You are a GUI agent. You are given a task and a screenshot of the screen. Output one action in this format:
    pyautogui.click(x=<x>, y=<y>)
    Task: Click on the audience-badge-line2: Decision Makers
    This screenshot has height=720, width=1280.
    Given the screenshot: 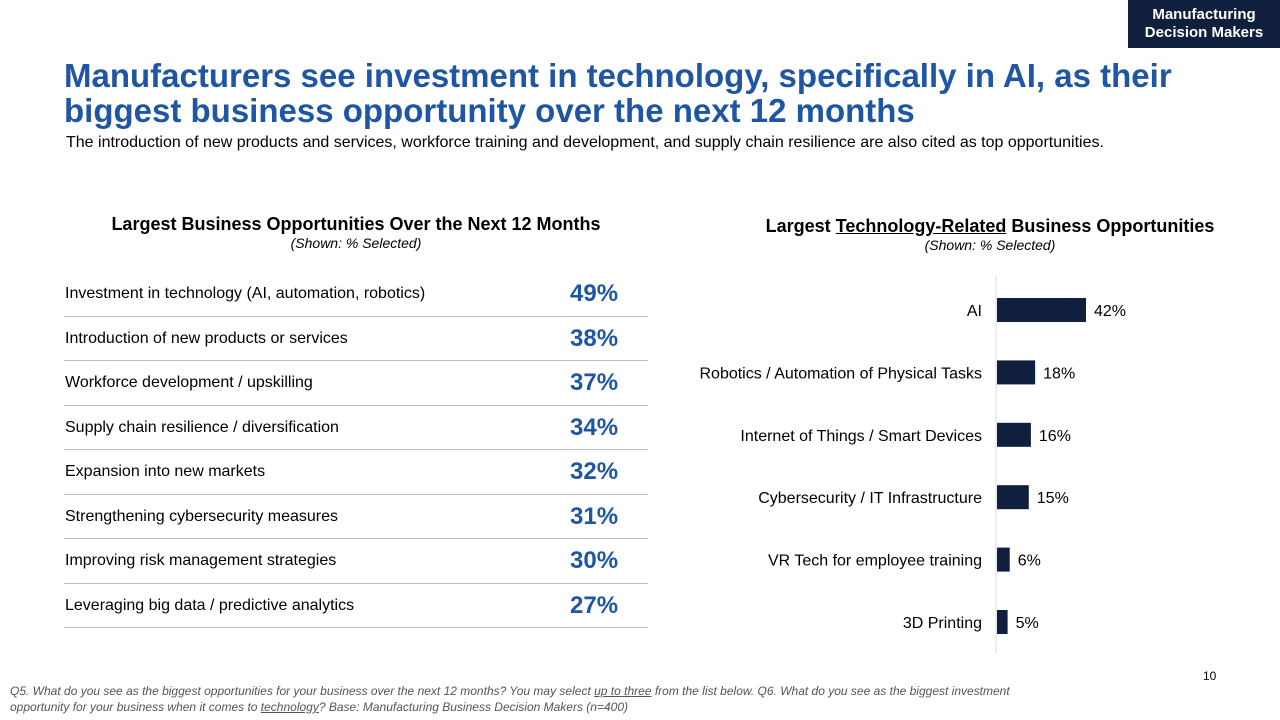 What is the action you would take?
    pyautogui.click(x=1204, y=32)
    